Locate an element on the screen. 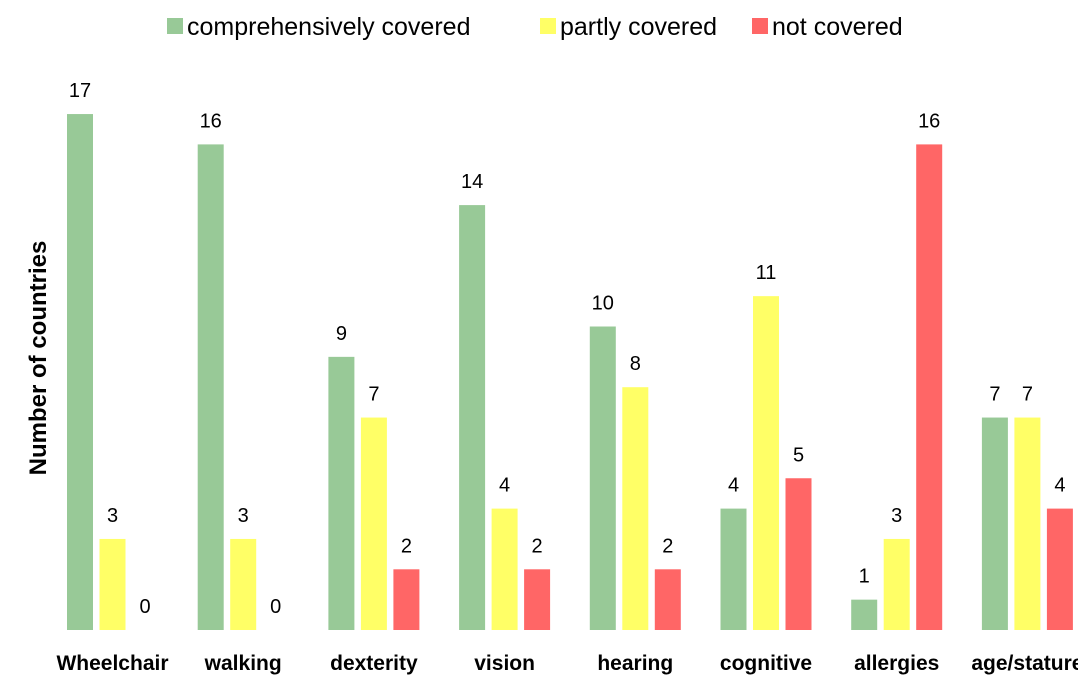 This screenshot has width=1078, height=688. bar-cognitive-partly-covered is located at coordinates (766, 463).